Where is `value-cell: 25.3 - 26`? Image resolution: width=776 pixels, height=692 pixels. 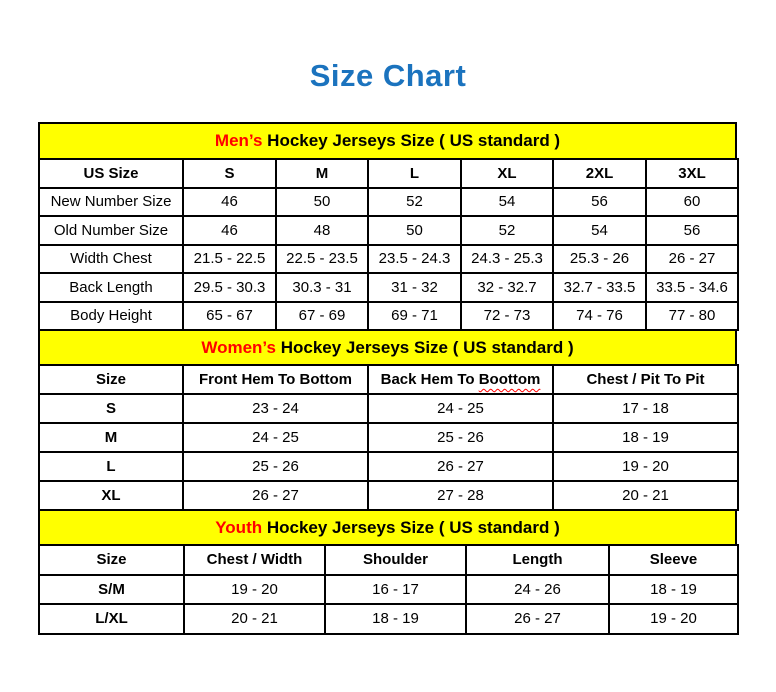
value-cell: 25.3 - 26 is located at coordinates (599, 258).